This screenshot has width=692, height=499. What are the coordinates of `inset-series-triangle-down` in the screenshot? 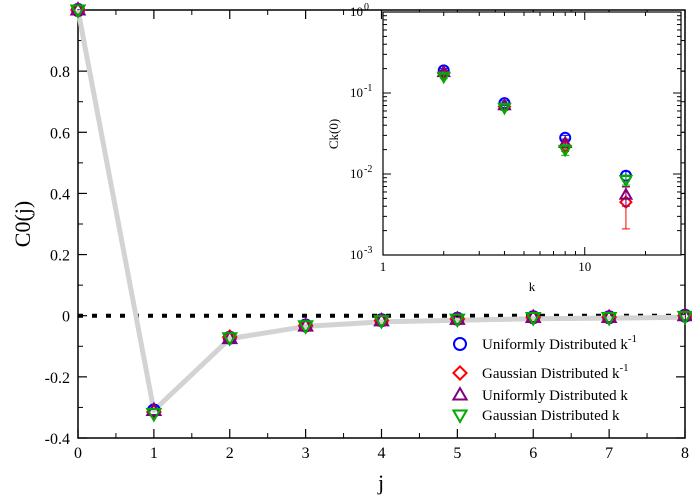 It's located at (535, 129).